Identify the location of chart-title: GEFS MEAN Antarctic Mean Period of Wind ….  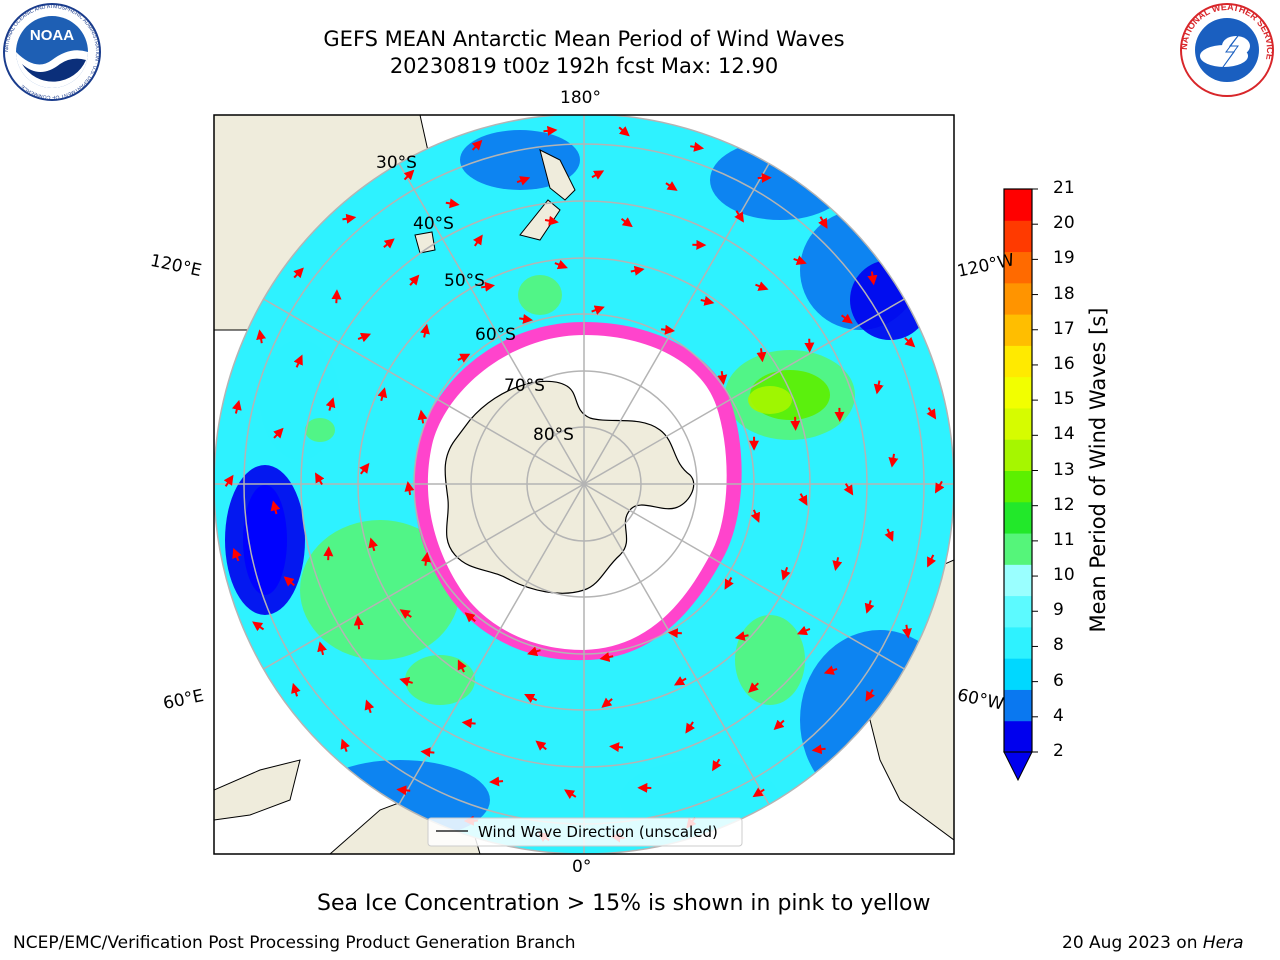
(584, 39).